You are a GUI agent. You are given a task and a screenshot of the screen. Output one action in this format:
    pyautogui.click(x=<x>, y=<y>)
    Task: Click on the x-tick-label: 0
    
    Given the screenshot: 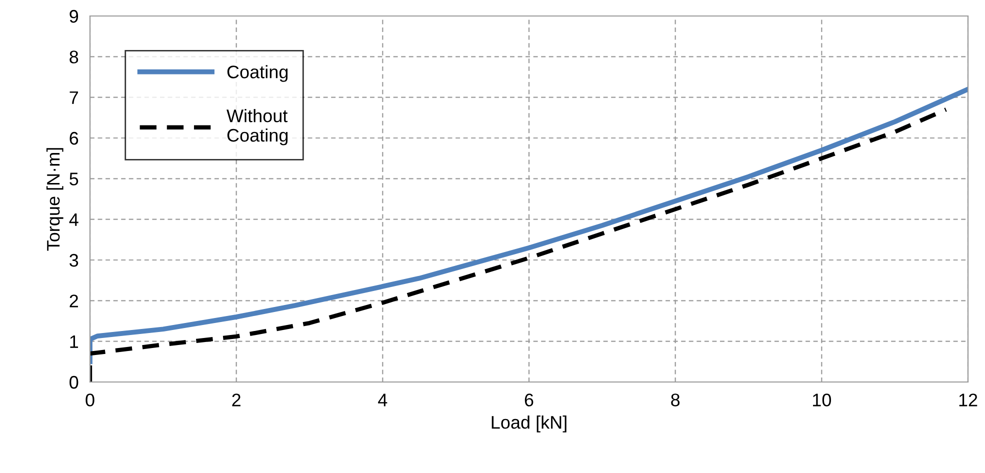 What is the action you would take?
    pyautogui.click(x=90, y=400)
    